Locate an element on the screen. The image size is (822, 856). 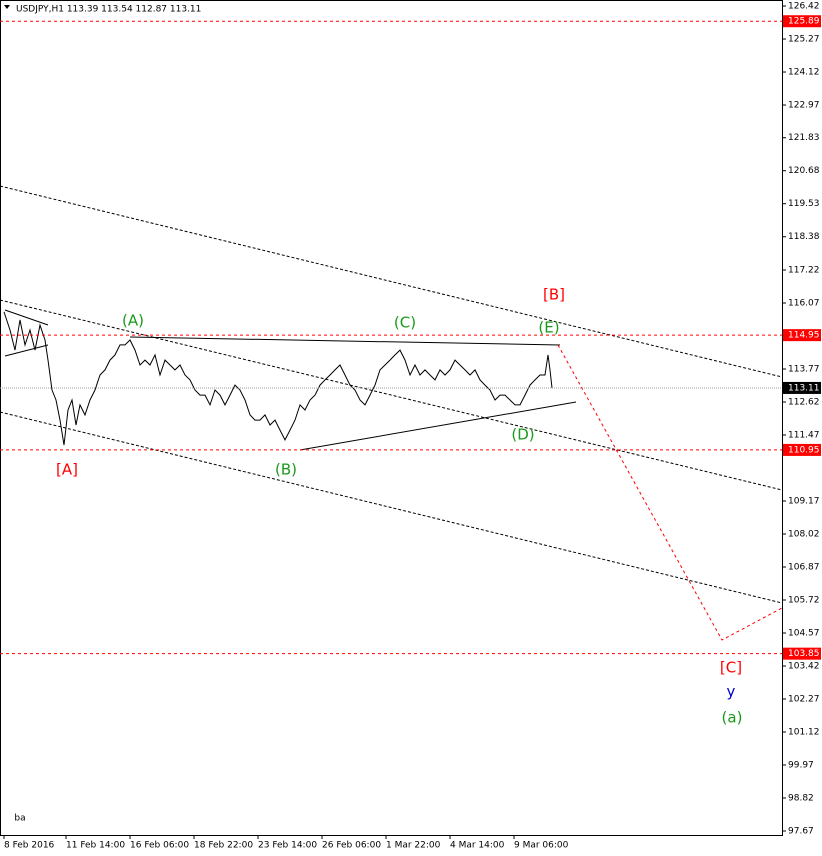
y-tick-label: 125.27 is located at coordinates (804, 40).